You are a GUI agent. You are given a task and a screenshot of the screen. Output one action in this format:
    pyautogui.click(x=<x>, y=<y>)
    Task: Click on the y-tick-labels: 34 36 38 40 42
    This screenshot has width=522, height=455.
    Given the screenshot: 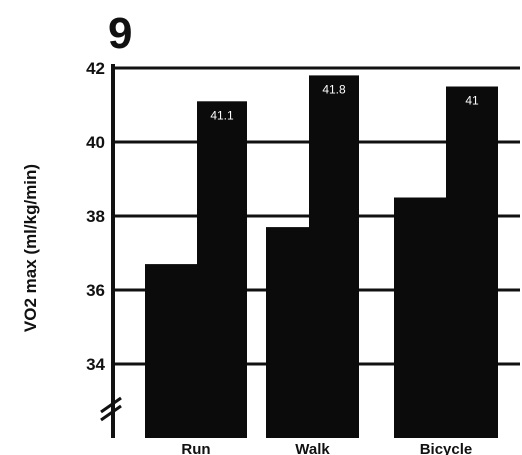 What is the action you would take?
    pyautogui.click(x=95, y=216)
    